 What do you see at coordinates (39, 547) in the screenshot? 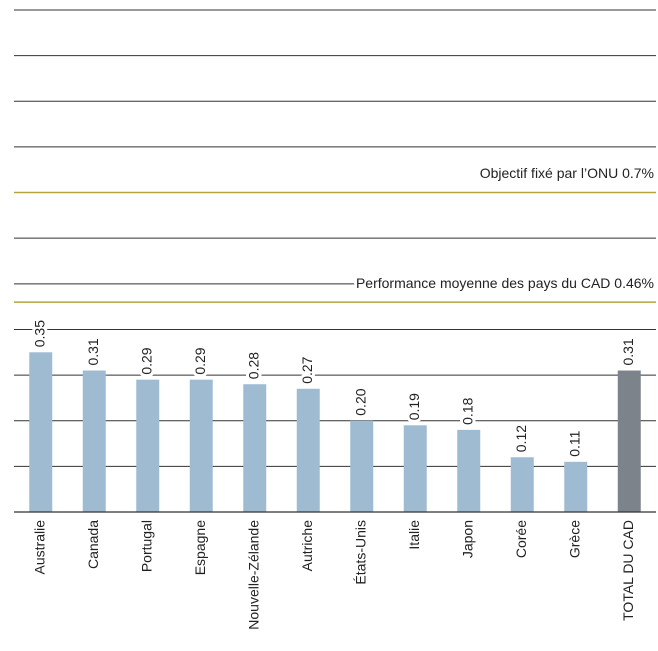
I see `x-tick-label: Australie` at bounding box center [39, 547].